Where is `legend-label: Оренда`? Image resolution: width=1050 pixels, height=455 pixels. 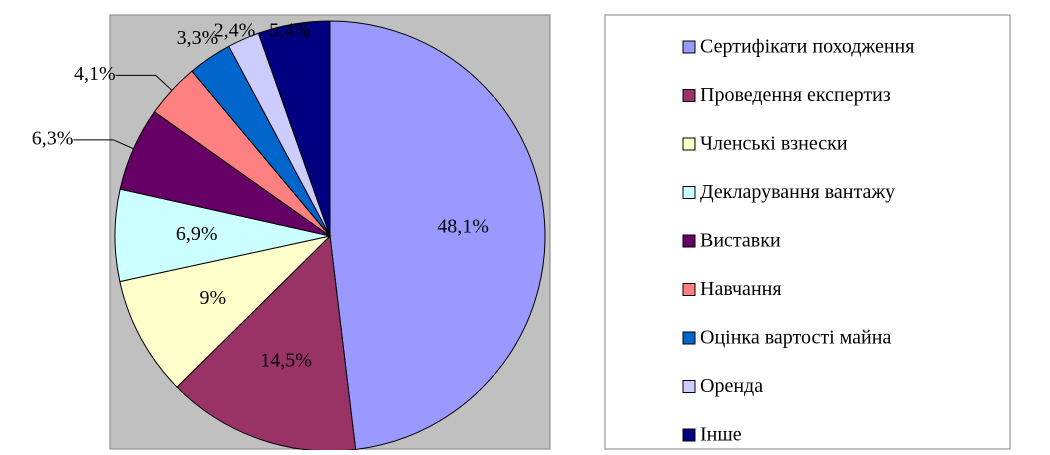 legend-label: Оренда is located at coordinates (731, 386).